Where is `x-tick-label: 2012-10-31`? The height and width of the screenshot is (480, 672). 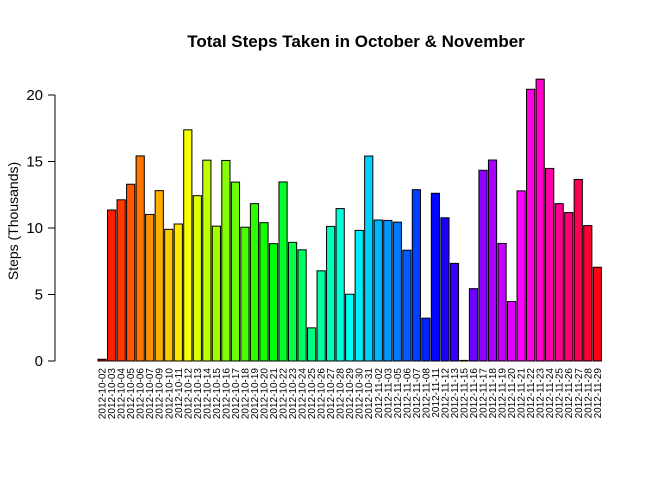
x-tick-label: 2012-10-31 is located at coordinates (369, 394).